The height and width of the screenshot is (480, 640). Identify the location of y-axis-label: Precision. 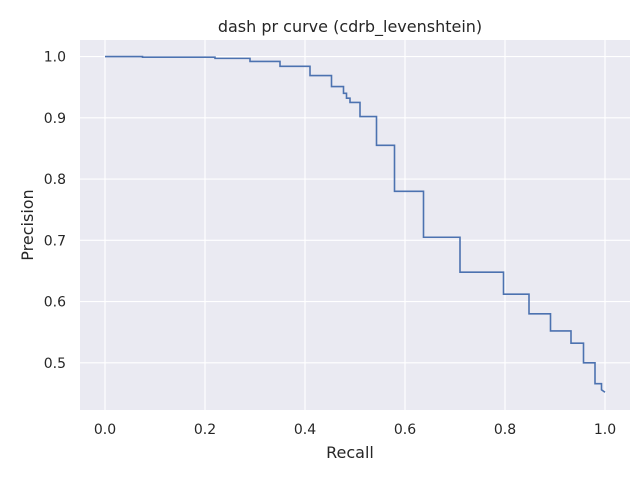
(27, 224).